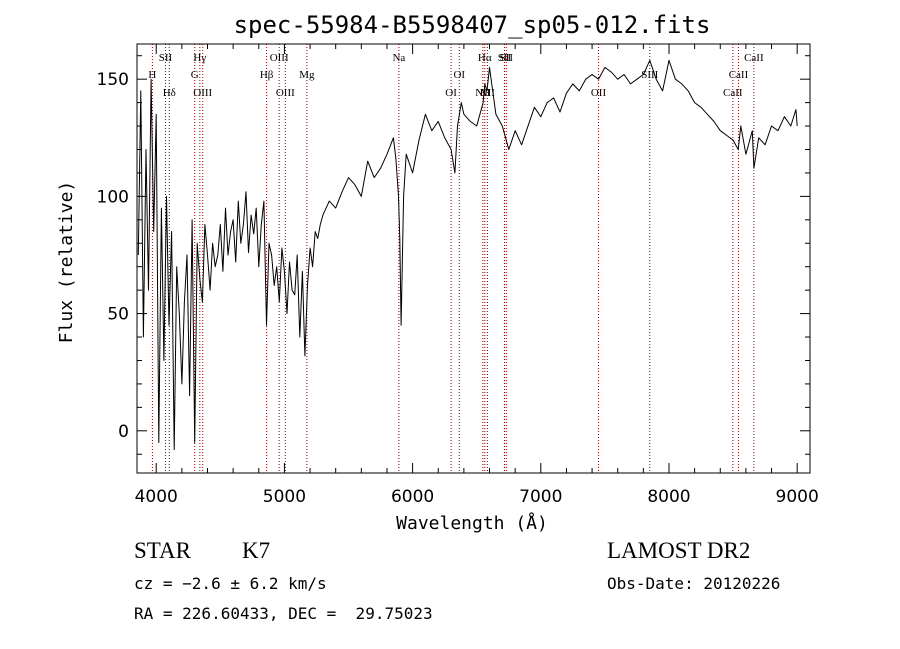 The image size is (900, 649). I want to click on y-tick-label: 50, so click(118, 315).